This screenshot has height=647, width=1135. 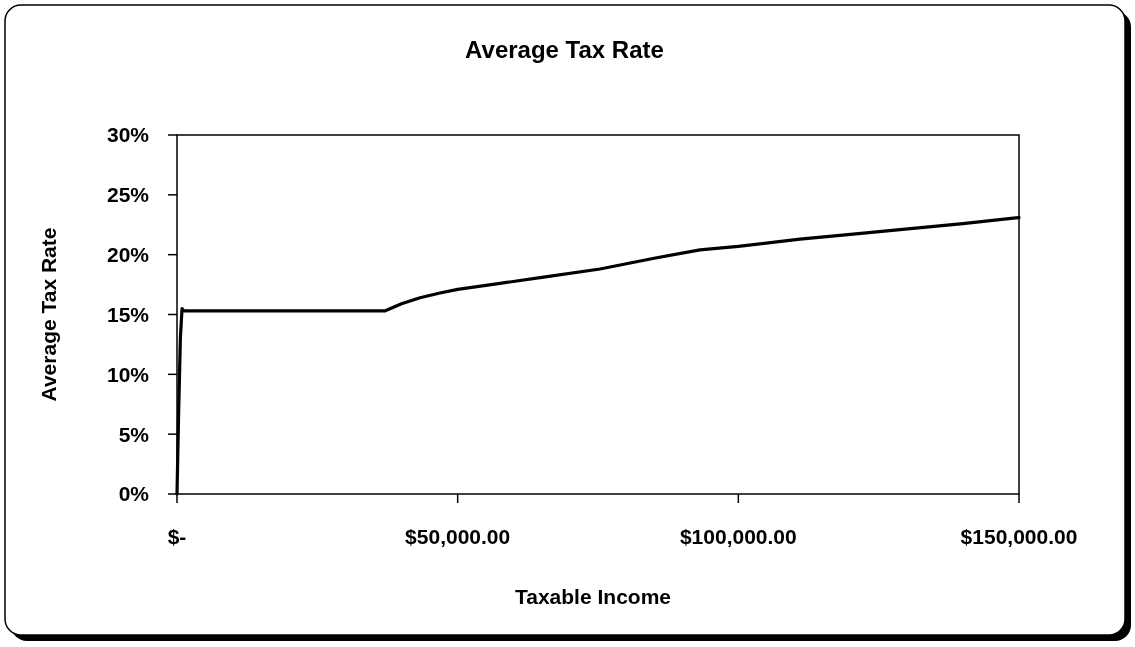 I want to click on y-tick-label: 25%, so click(x=128, y=195).